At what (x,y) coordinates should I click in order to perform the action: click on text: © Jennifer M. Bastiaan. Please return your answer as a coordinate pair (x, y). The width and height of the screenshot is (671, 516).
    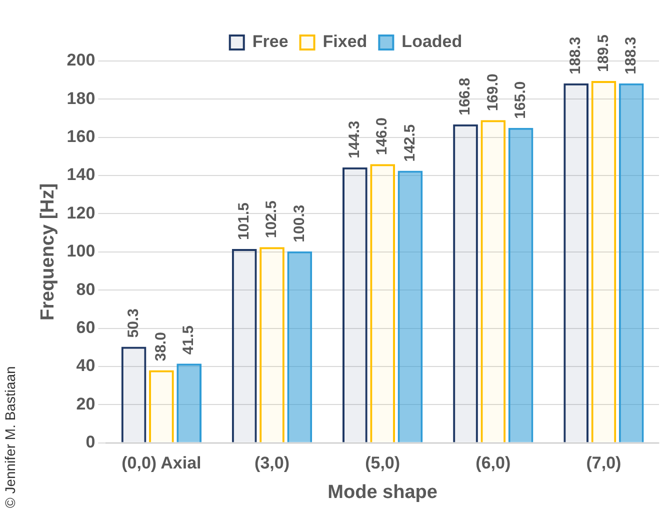
    Looking at the image, I should click on (10, 437).